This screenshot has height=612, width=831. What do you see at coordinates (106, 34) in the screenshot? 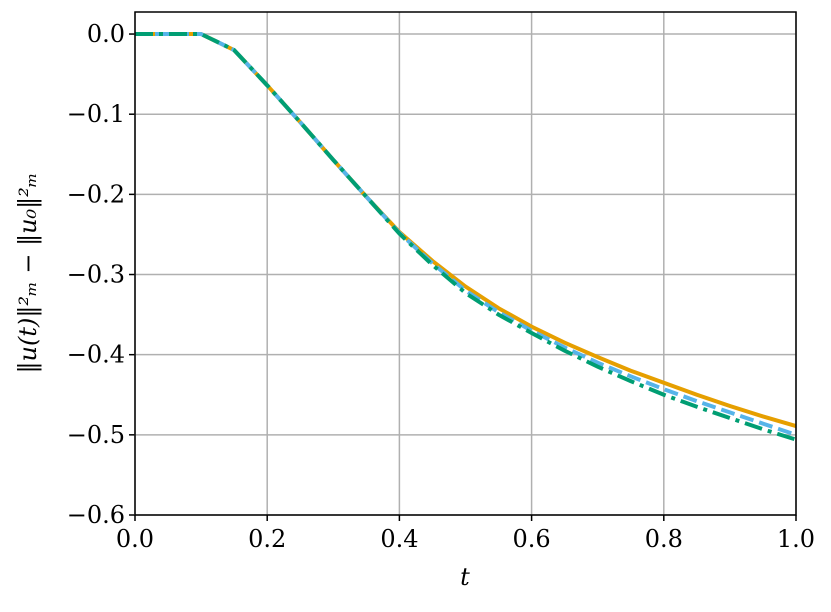
I see `y-tick-label: 0.0` at bounding box center [106, 34].